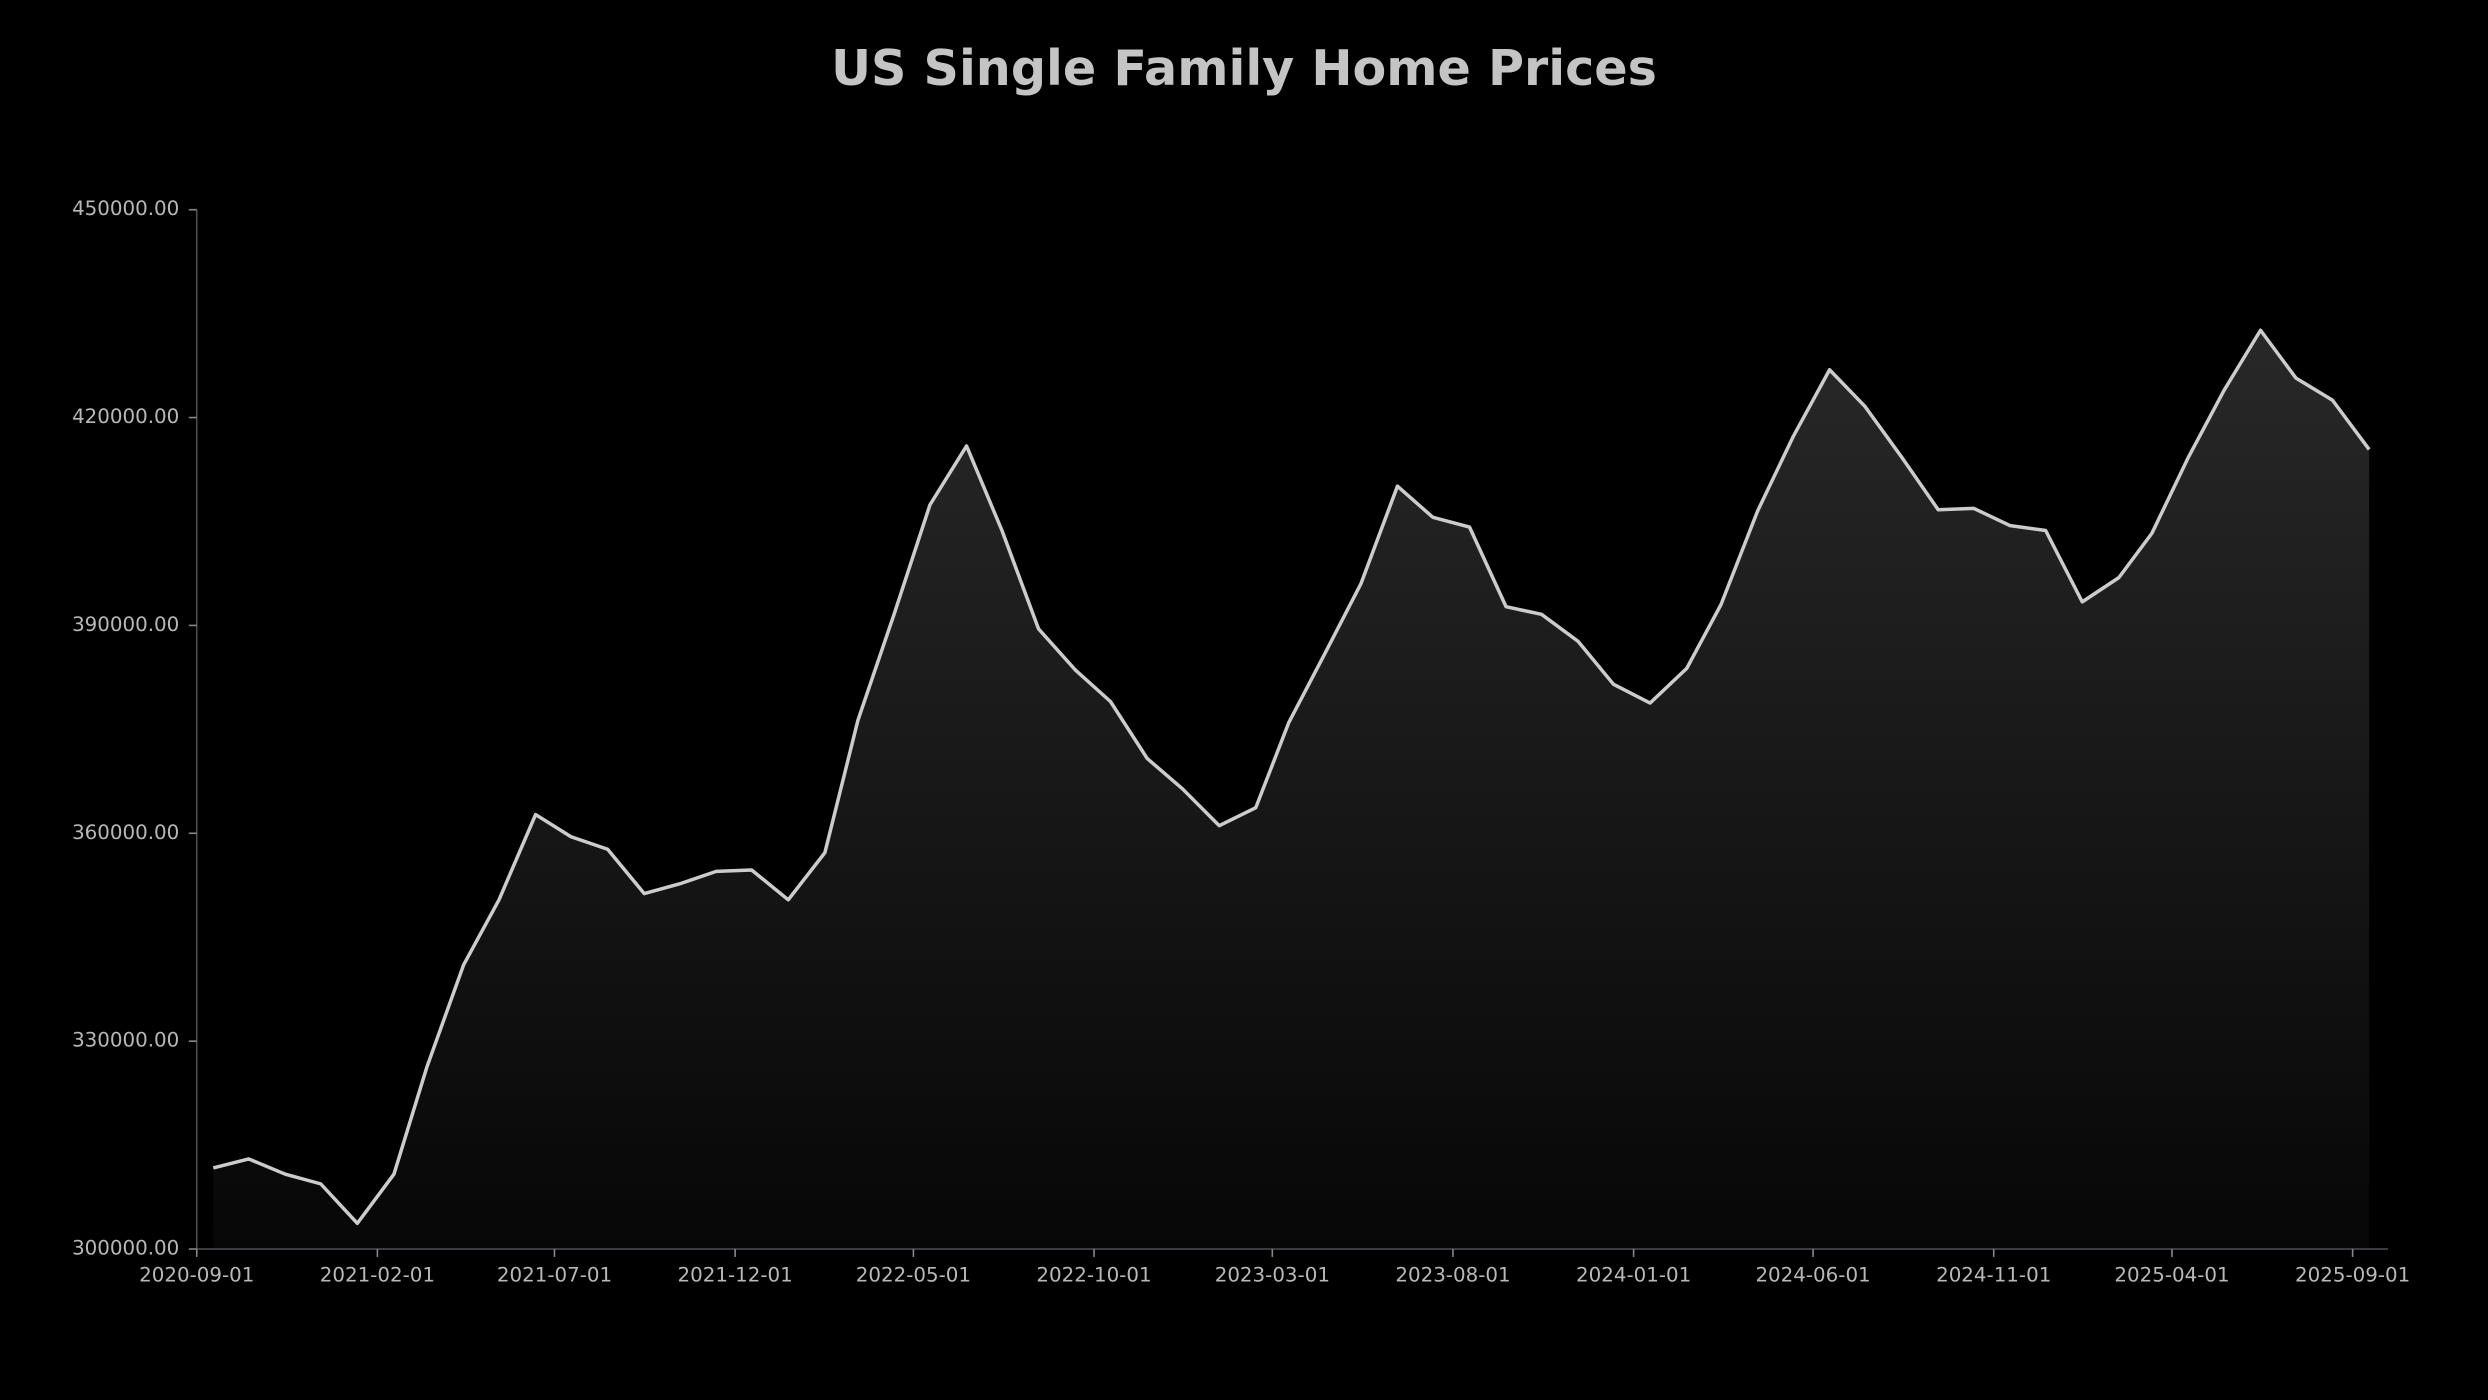 Image resolution: width=2488 pixels, height=1400 pixels. I want to click on x-tick-label: 2022-05-01, so click(913, 1274).